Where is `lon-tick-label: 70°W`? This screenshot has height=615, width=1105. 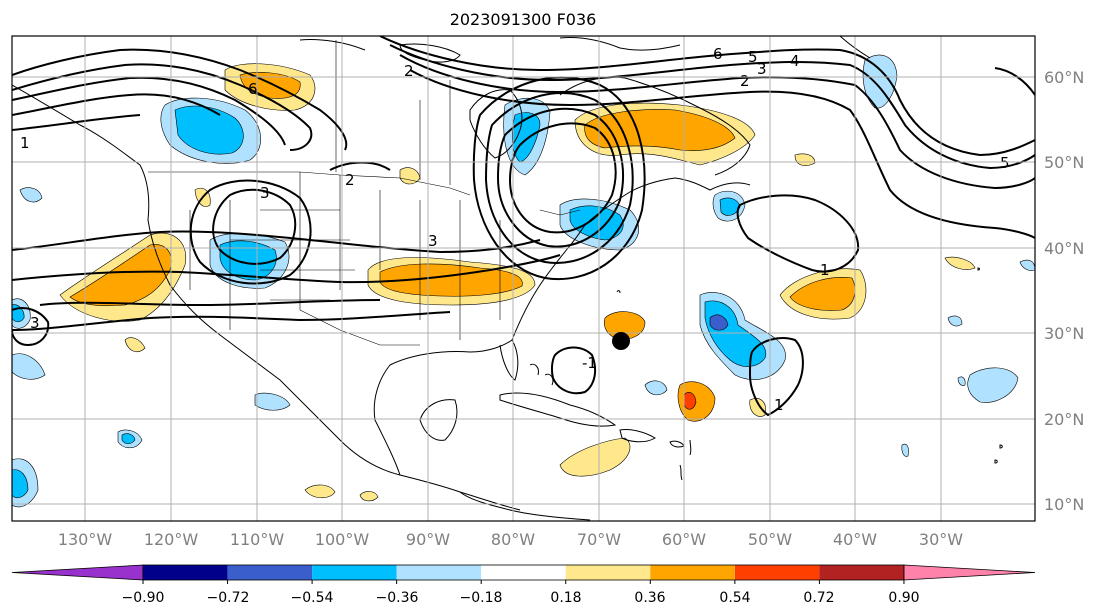
lon-tick-label: 70°W is located at coordinates (599, 539).